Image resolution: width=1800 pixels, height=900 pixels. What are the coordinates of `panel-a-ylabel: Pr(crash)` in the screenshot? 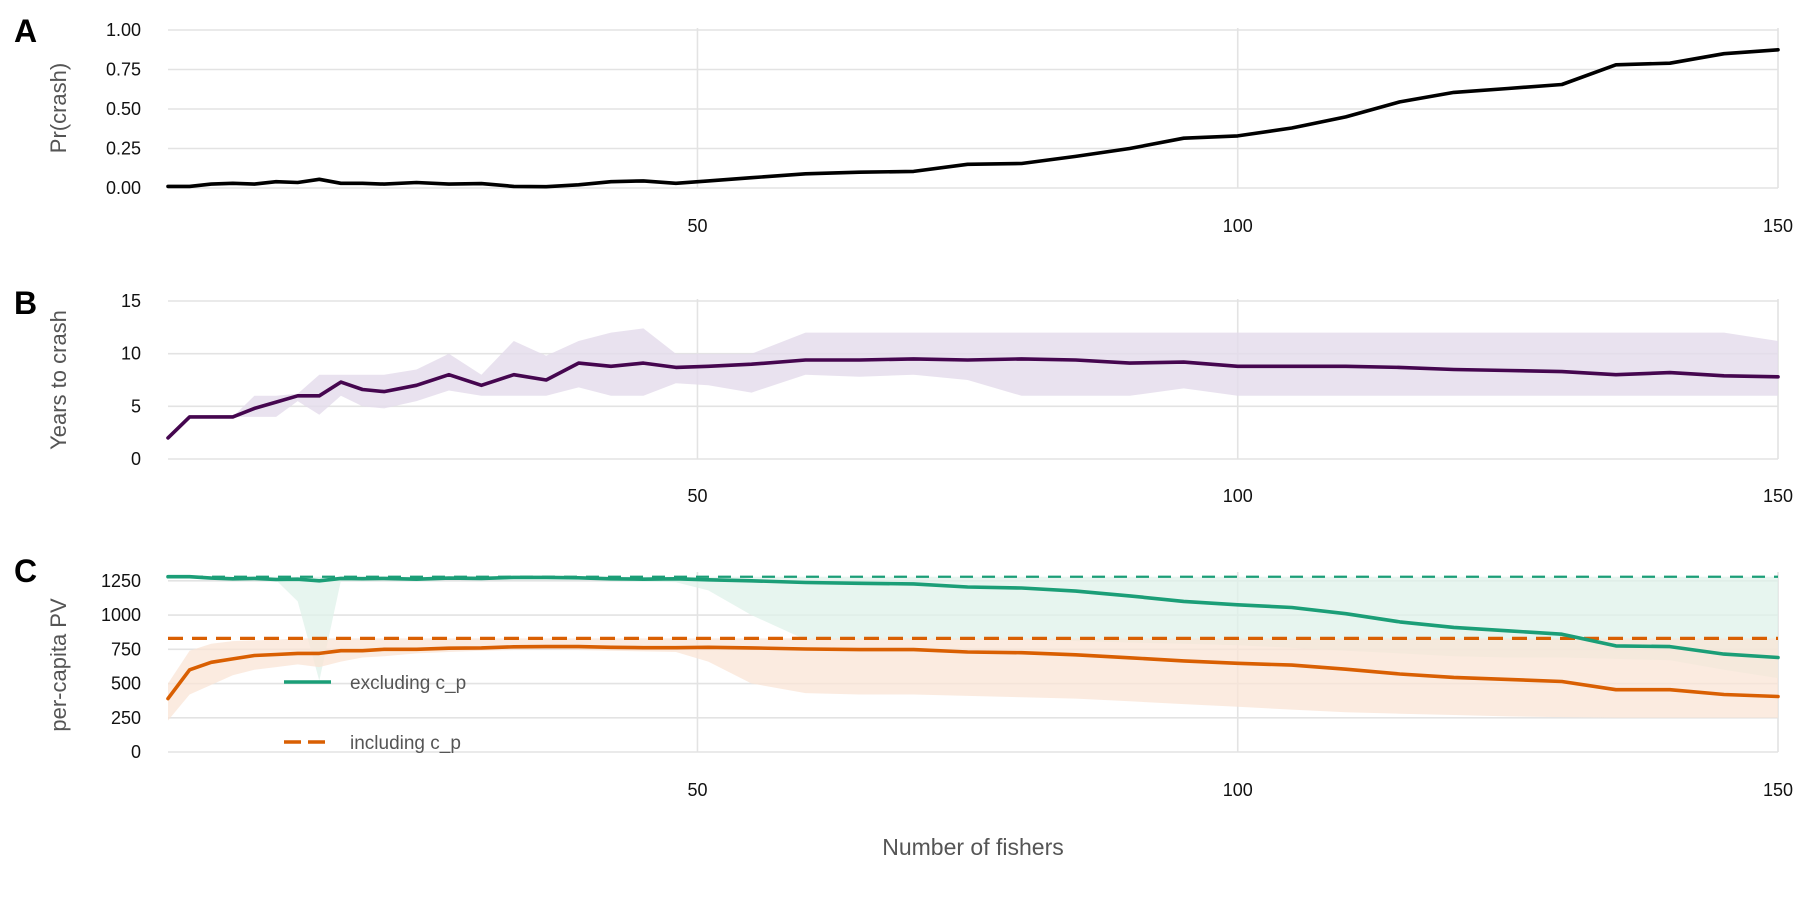 It's located at (58, 108).